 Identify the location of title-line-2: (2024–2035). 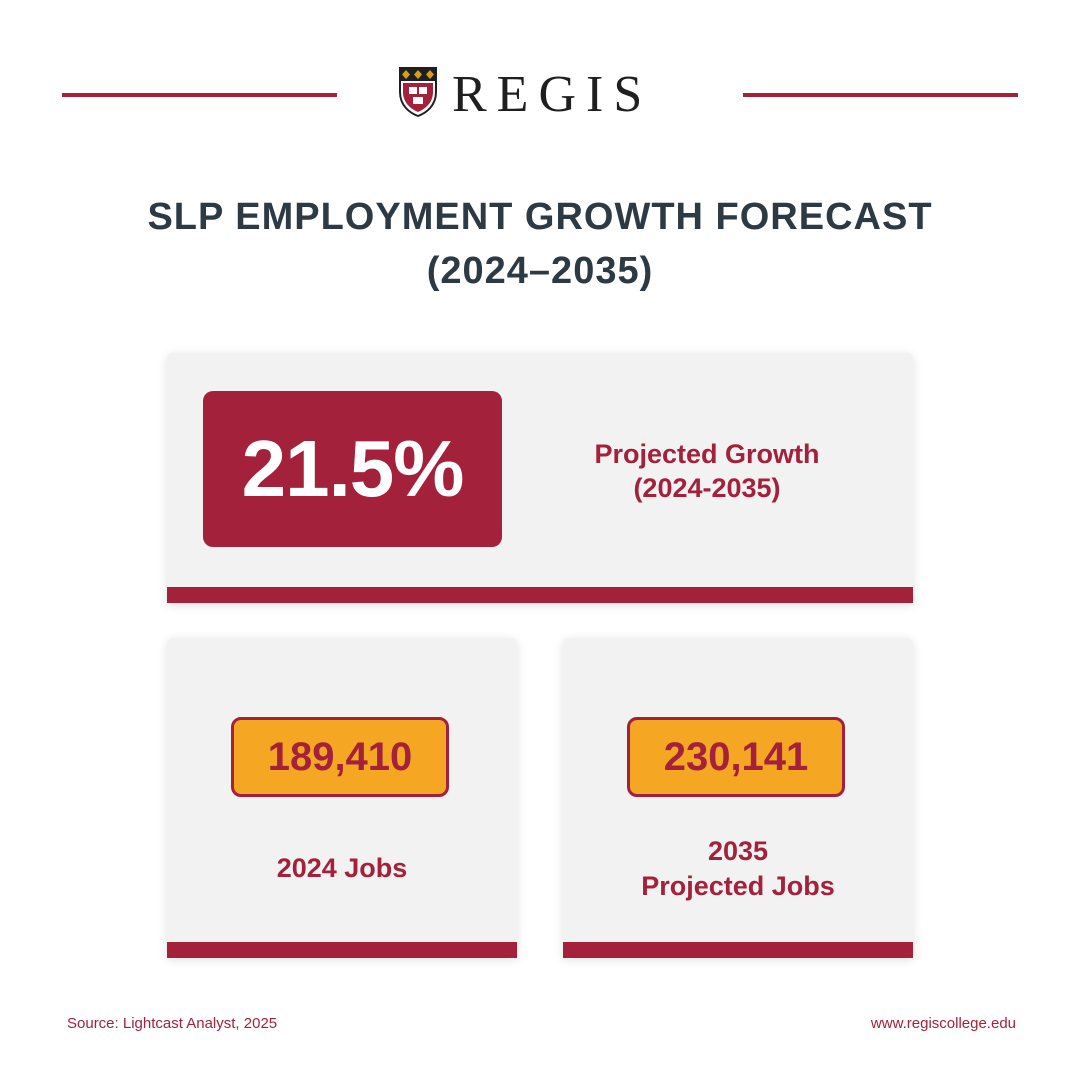
(540, 271).